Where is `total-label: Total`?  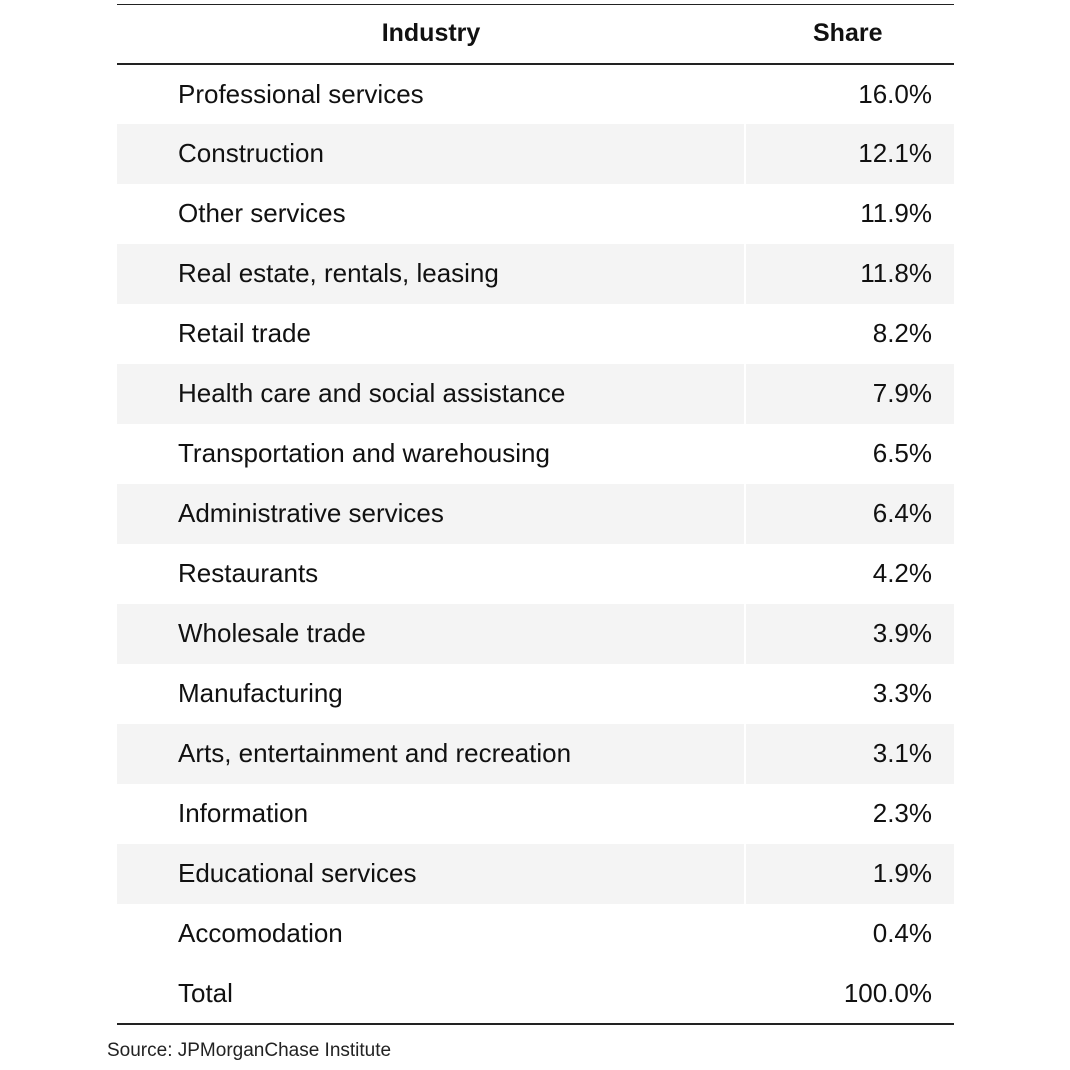 total-label: Total is located at coordinates (431, 994).